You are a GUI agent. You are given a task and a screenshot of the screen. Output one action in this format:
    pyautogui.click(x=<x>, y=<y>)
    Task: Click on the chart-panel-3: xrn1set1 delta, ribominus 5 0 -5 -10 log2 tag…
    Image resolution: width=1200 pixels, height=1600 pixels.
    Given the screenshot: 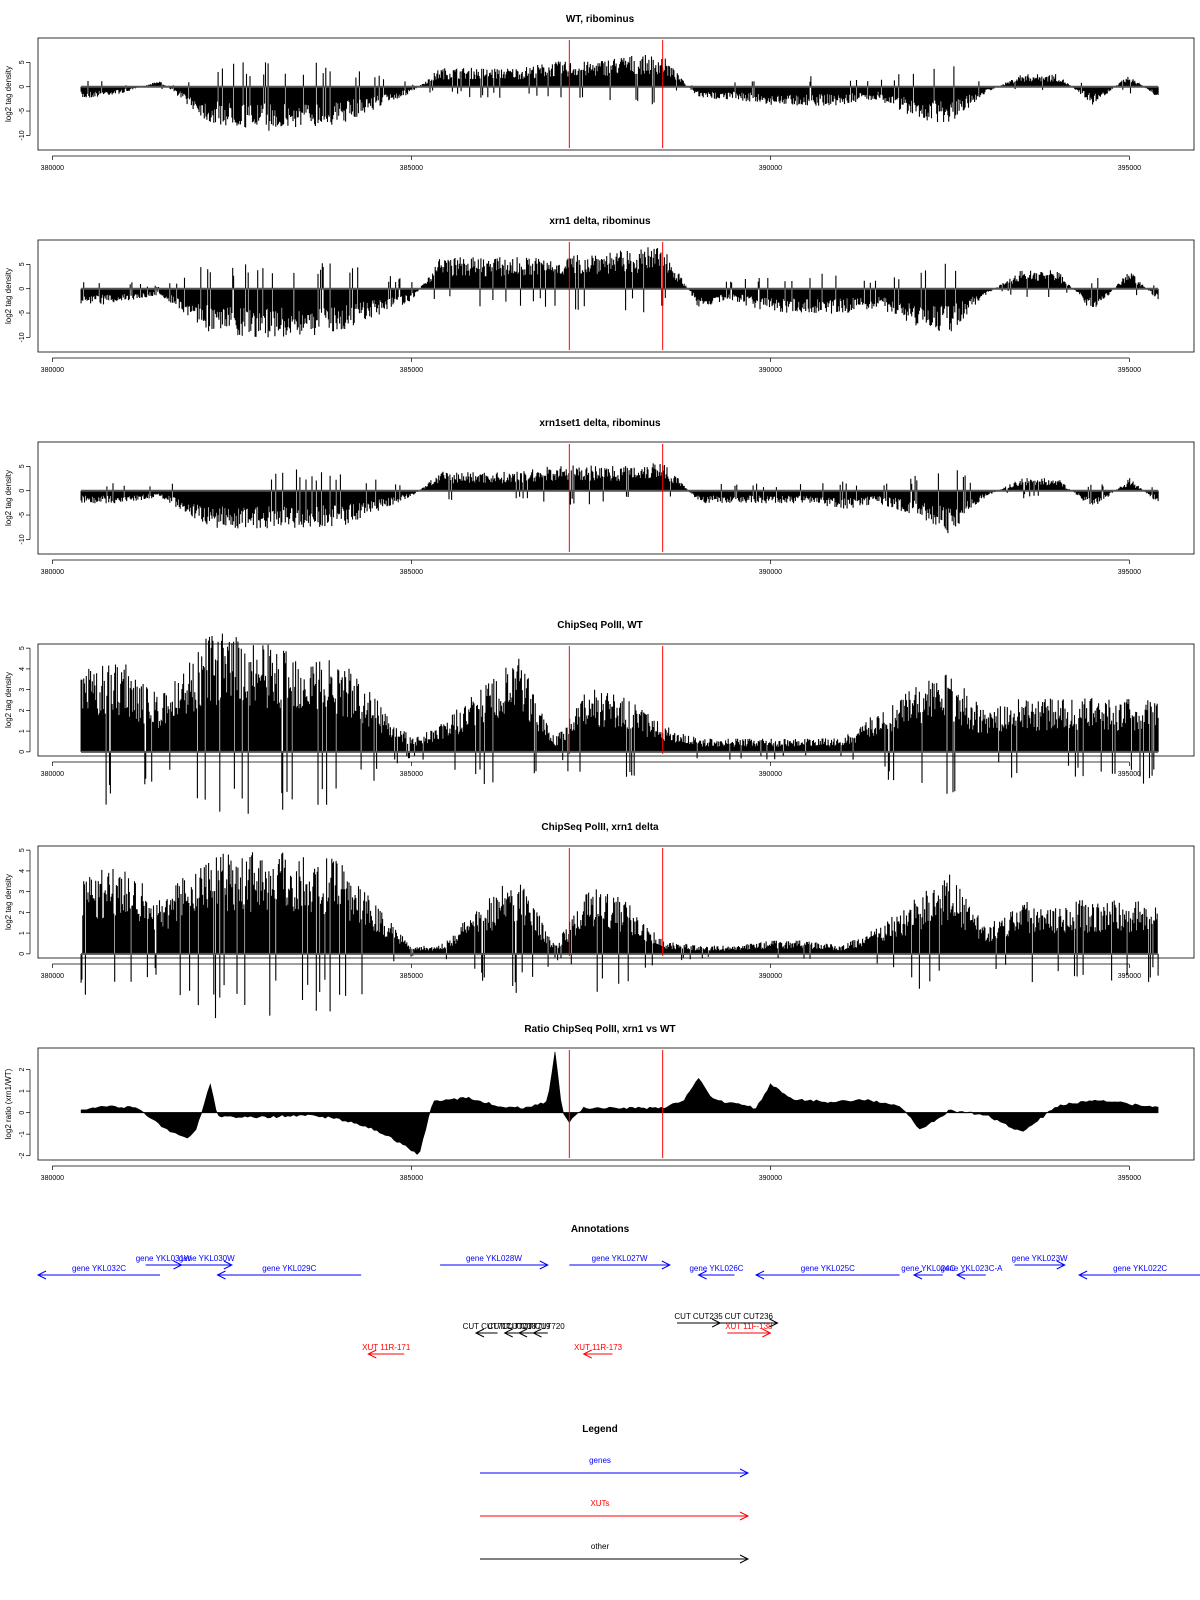 What is the action you would take?
    pyautogui.click(x=599, y=497)
    